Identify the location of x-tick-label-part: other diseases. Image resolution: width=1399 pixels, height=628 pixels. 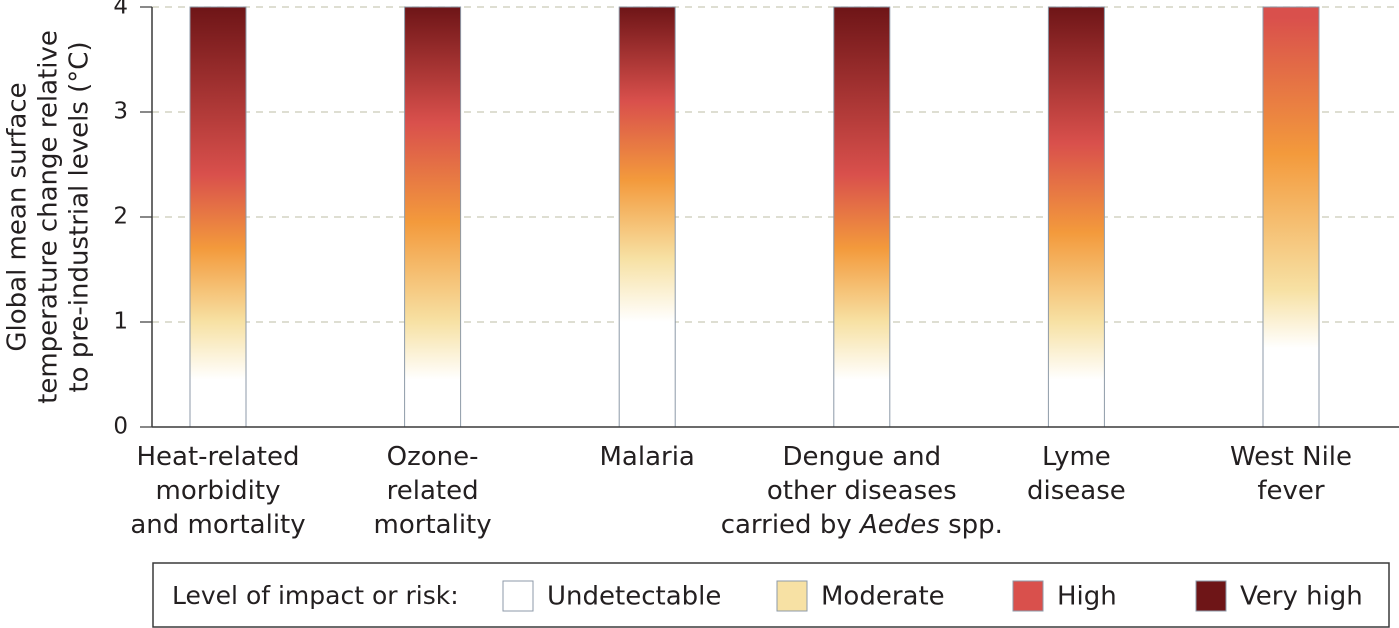
(862, 491).